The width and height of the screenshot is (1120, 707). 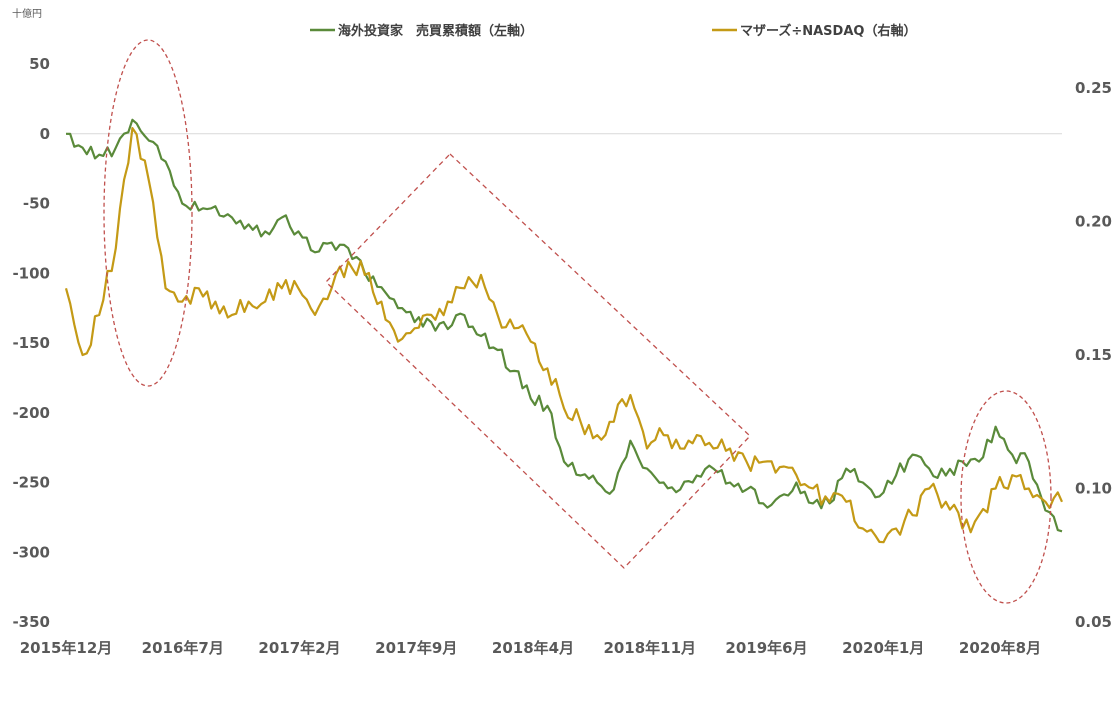 I want to click on y-left-tick-label: -100, so click(x=31, y=273).